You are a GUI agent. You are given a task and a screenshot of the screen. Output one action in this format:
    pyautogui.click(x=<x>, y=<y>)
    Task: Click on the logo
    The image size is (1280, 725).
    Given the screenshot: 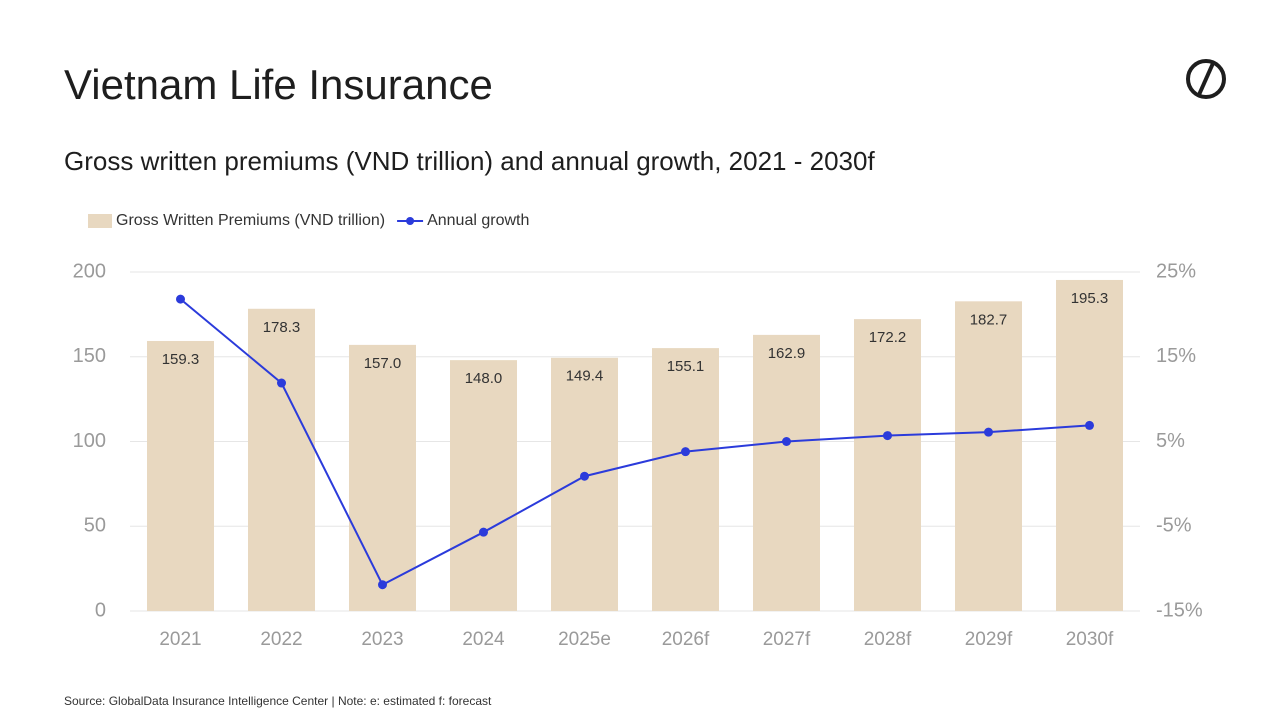 What is the action you would take?
    pyautogui.click(x=1206, y=79)
    